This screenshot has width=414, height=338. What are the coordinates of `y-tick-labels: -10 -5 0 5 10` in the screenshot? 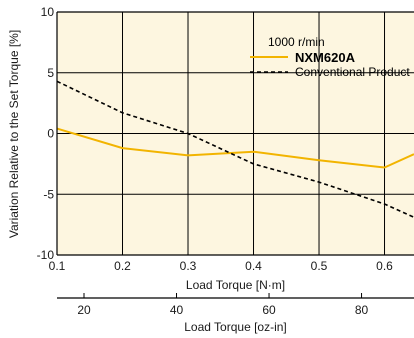 It's located at (46, 133).